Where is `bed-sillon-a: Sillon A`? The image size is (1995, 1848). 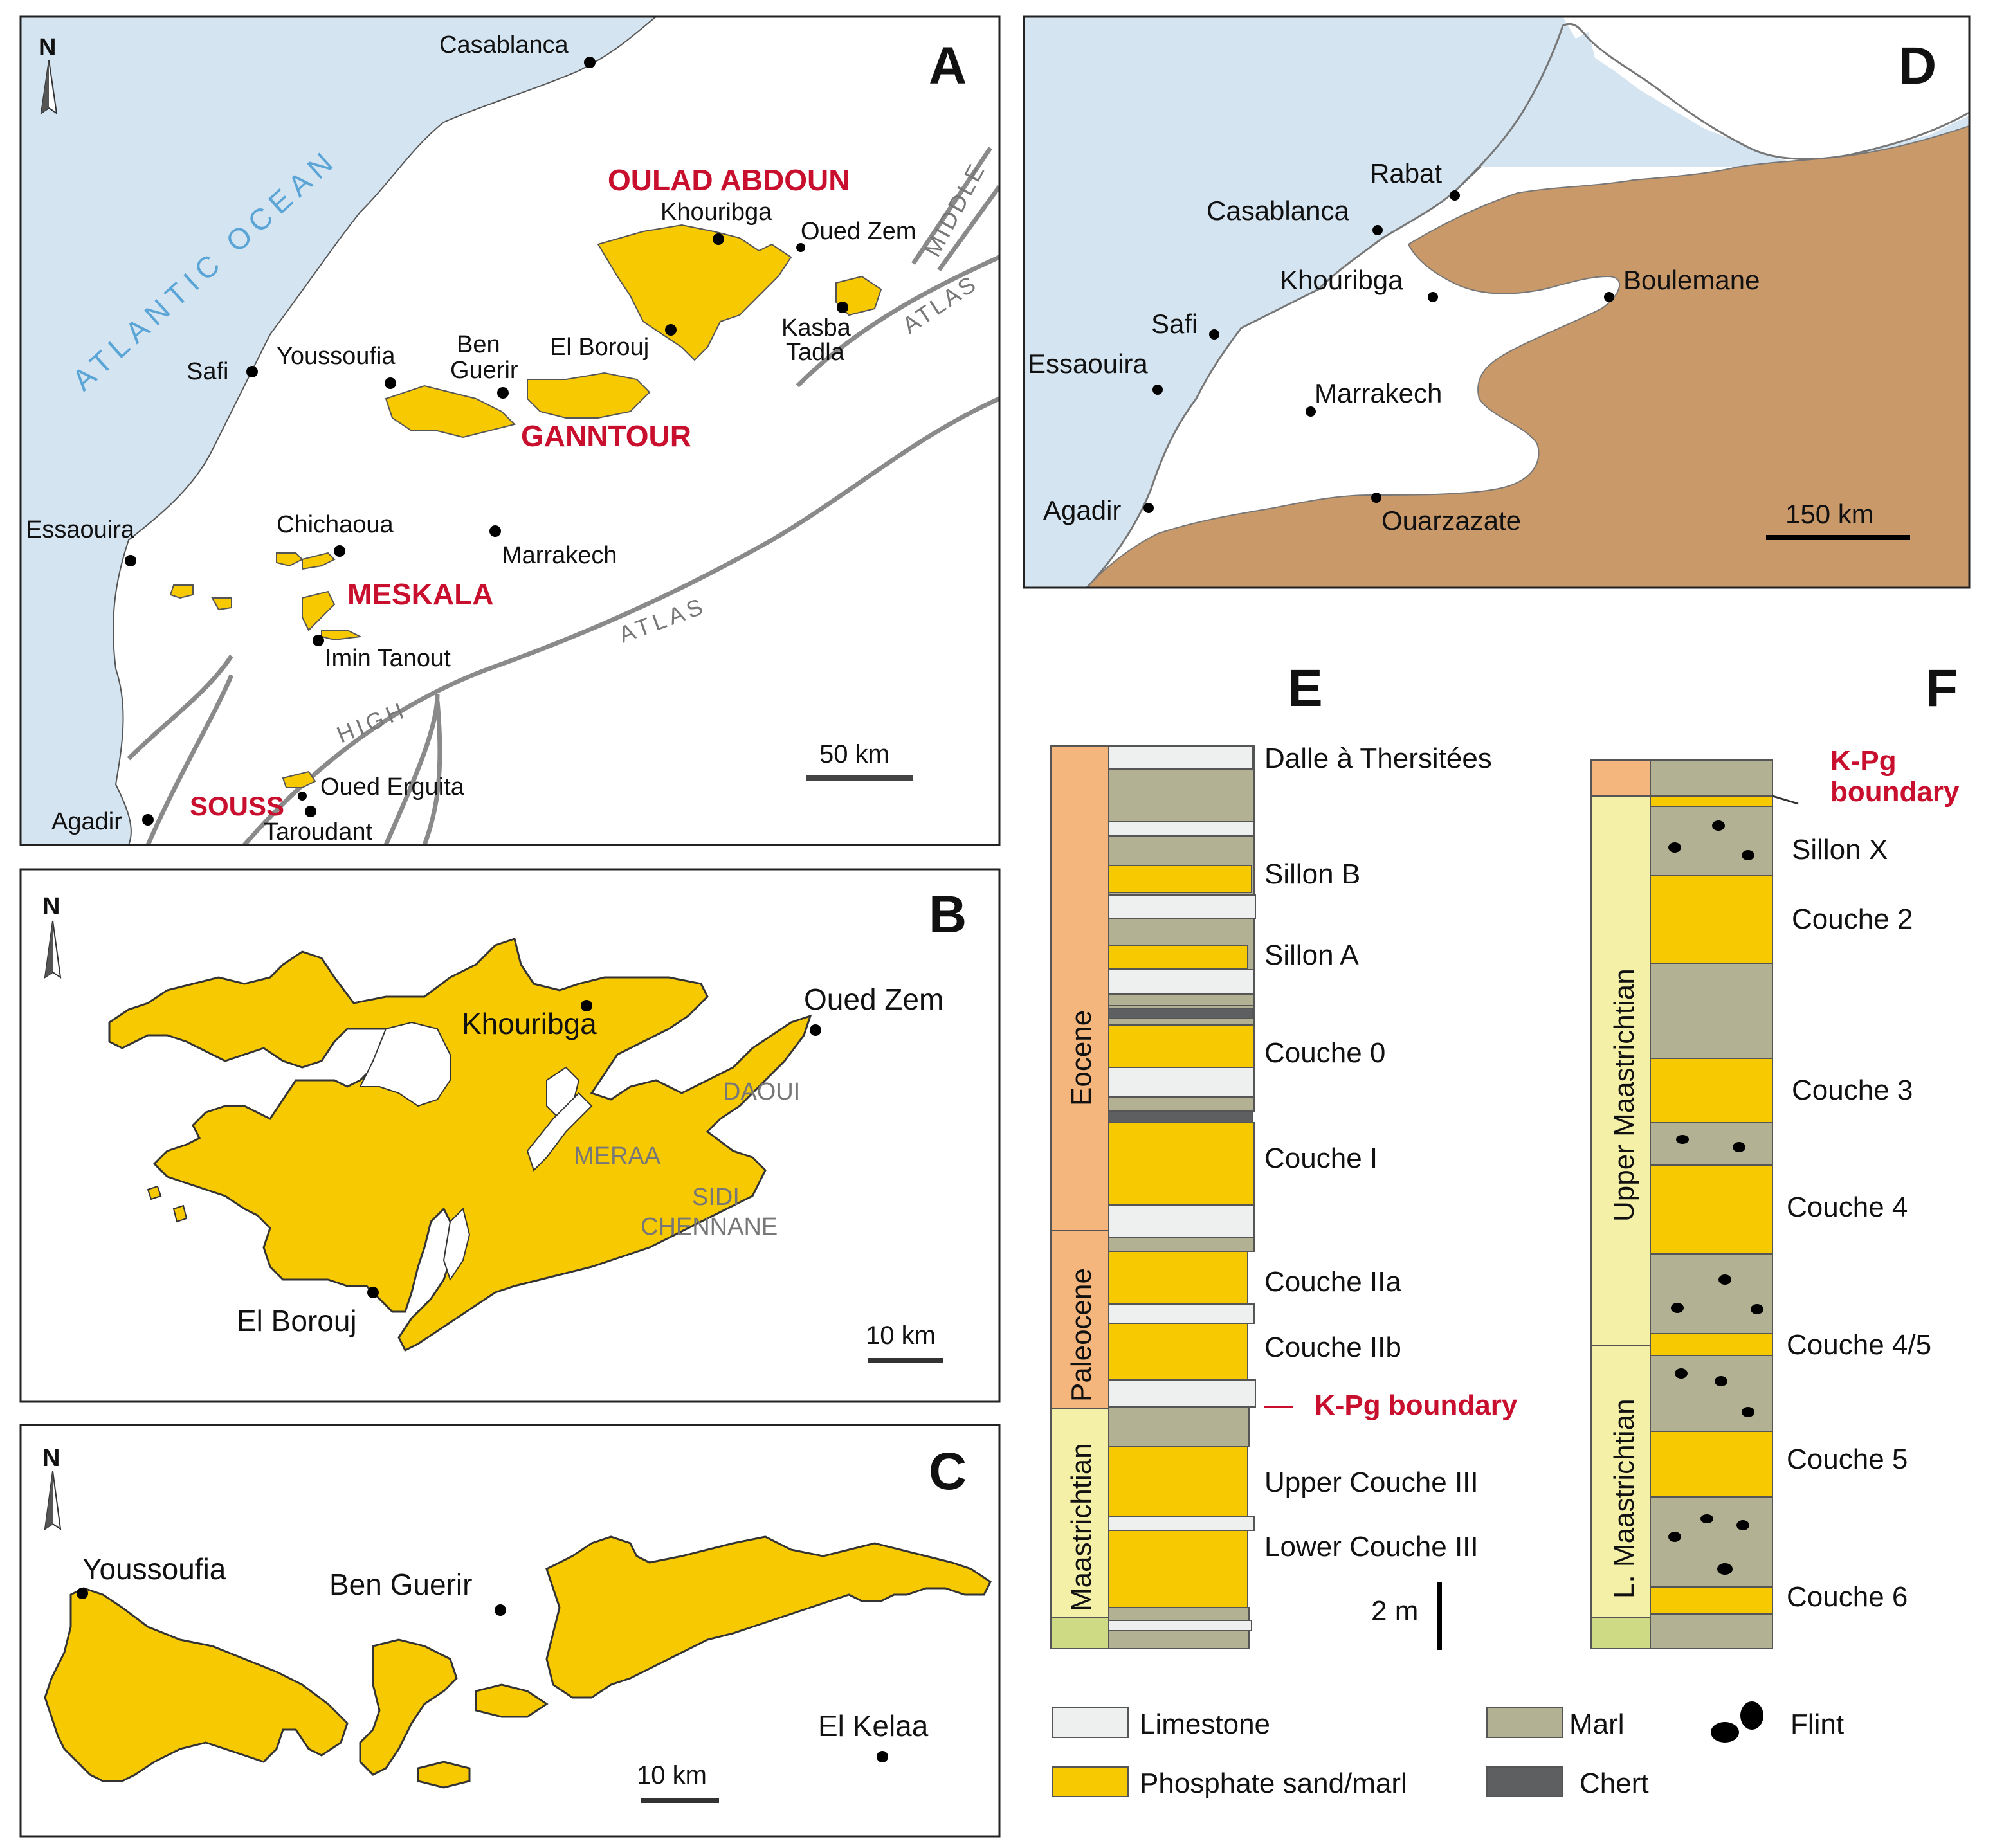
bed-sillon-a: Sillon A is located at coordinates (1311, 955).